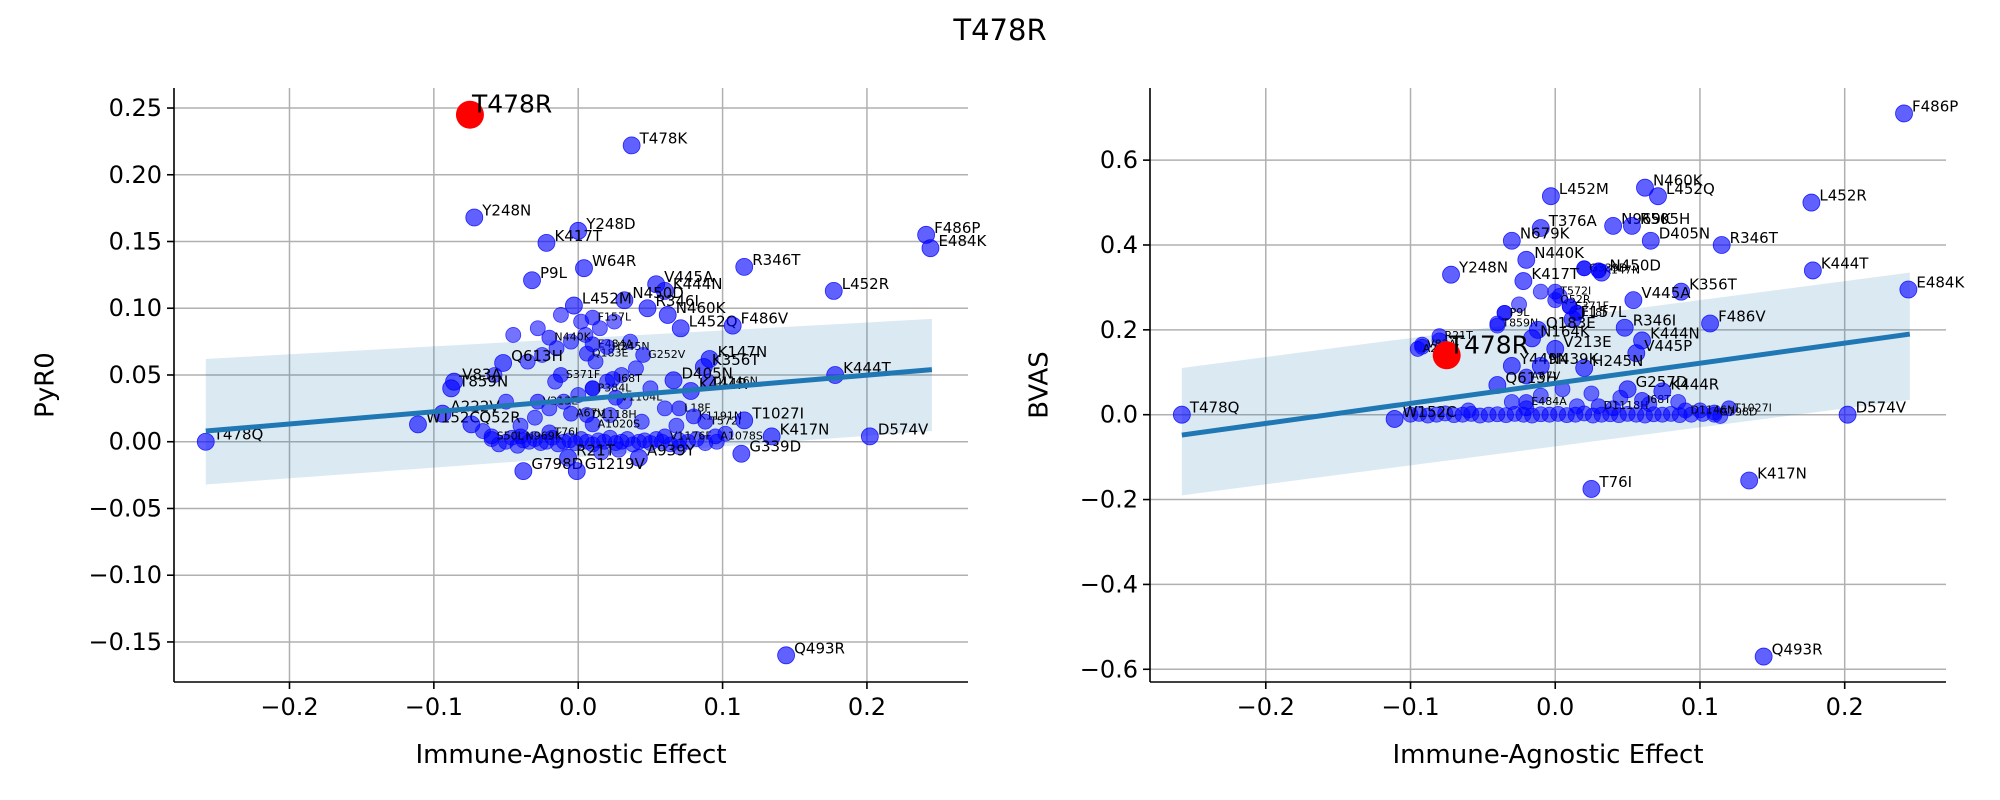 This screenshot has height=800, width=2000. What do you see at coordinates (1545, 234) in the screenshot?
I see `point-label-n679k: N679K` at bounding box center [1545, 234].